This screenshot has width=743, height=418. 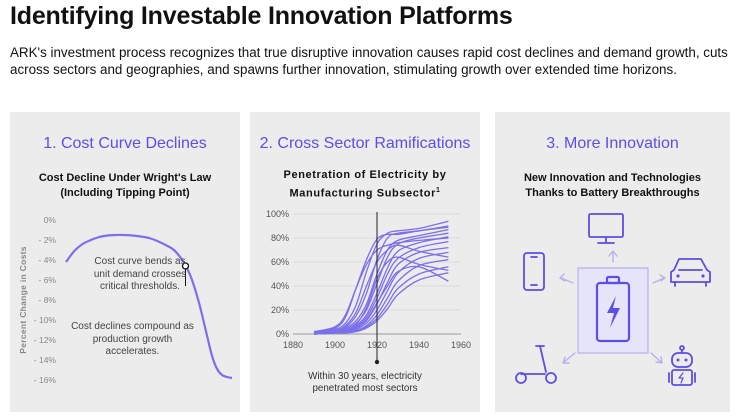 I want to click on year-marker-dot, so click(x=377, y=362).